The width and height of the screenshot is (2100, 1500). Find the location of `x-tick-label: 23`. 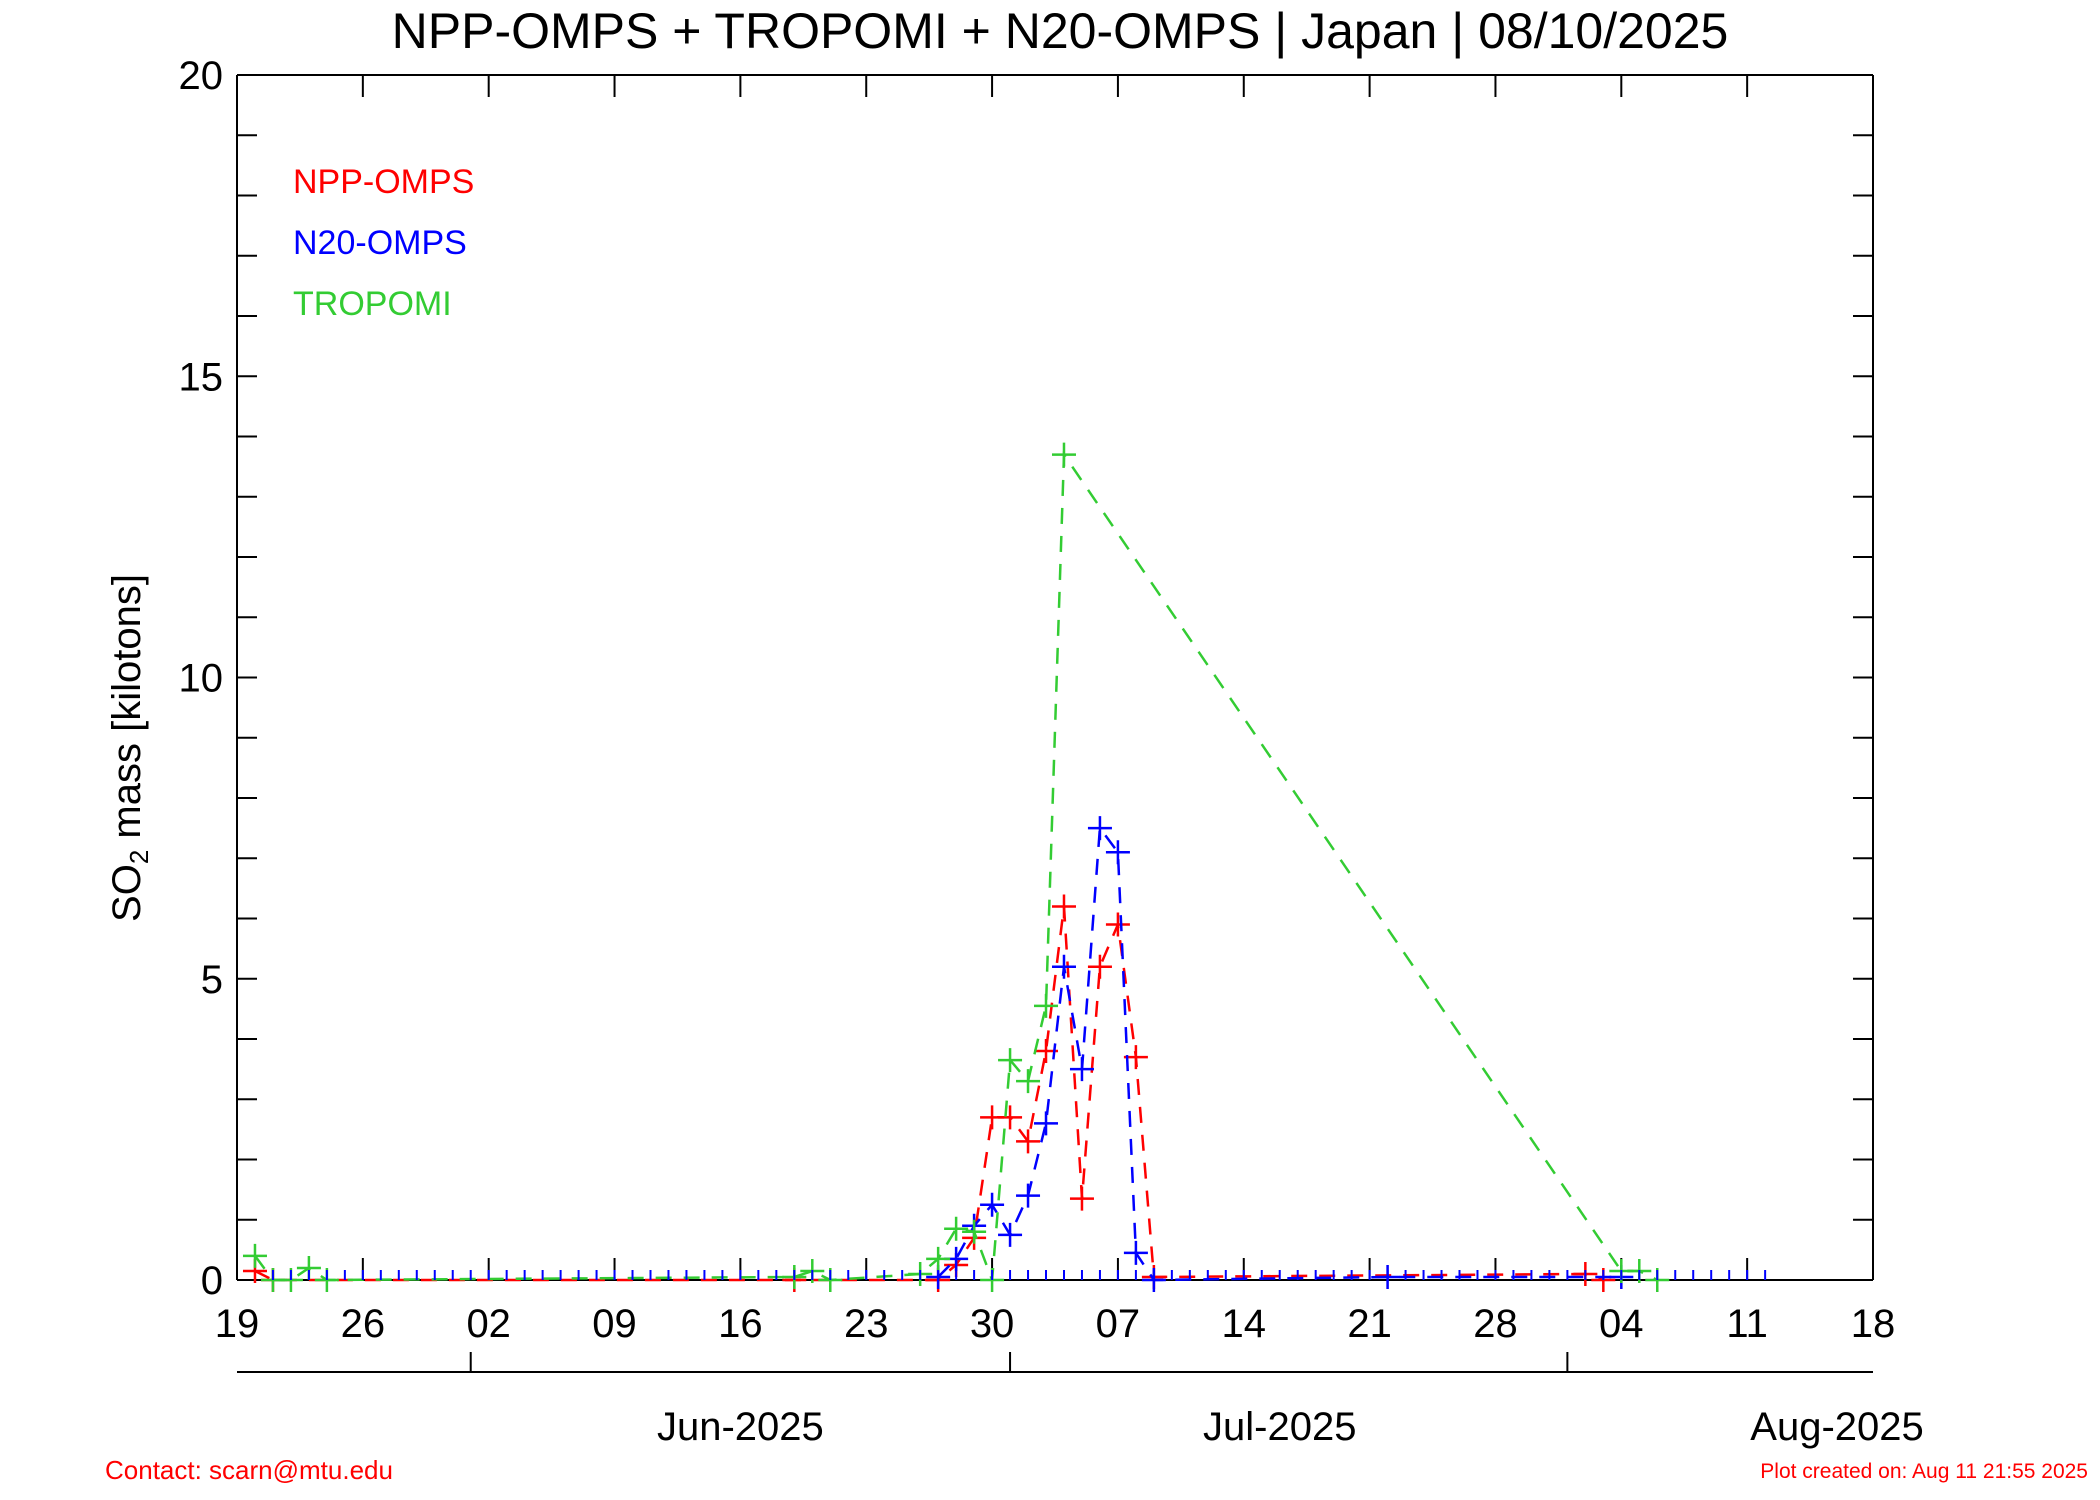

x-tick-label: 23 is located at coordinates (866, 1324).